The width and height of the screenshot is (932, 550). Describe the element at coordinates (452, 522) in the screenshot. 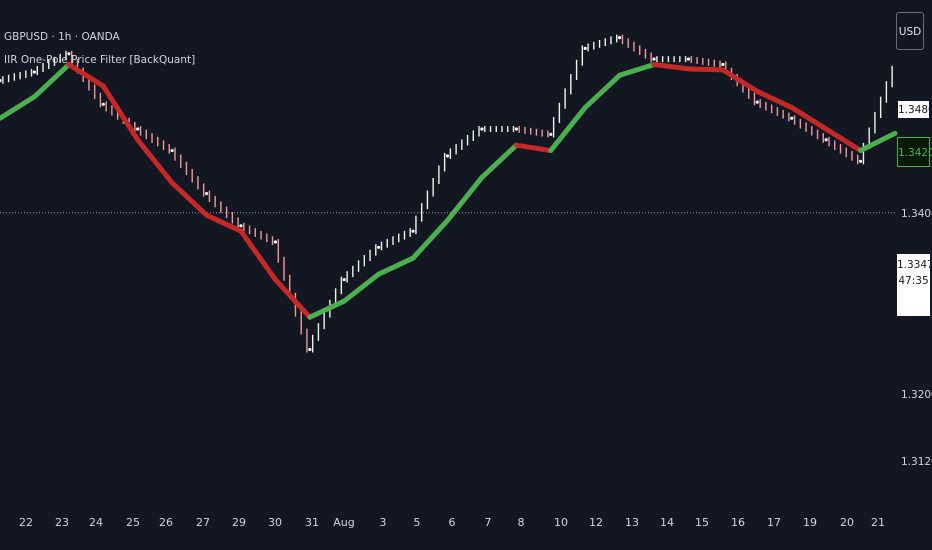

I see `date-tick: 6` at that location.